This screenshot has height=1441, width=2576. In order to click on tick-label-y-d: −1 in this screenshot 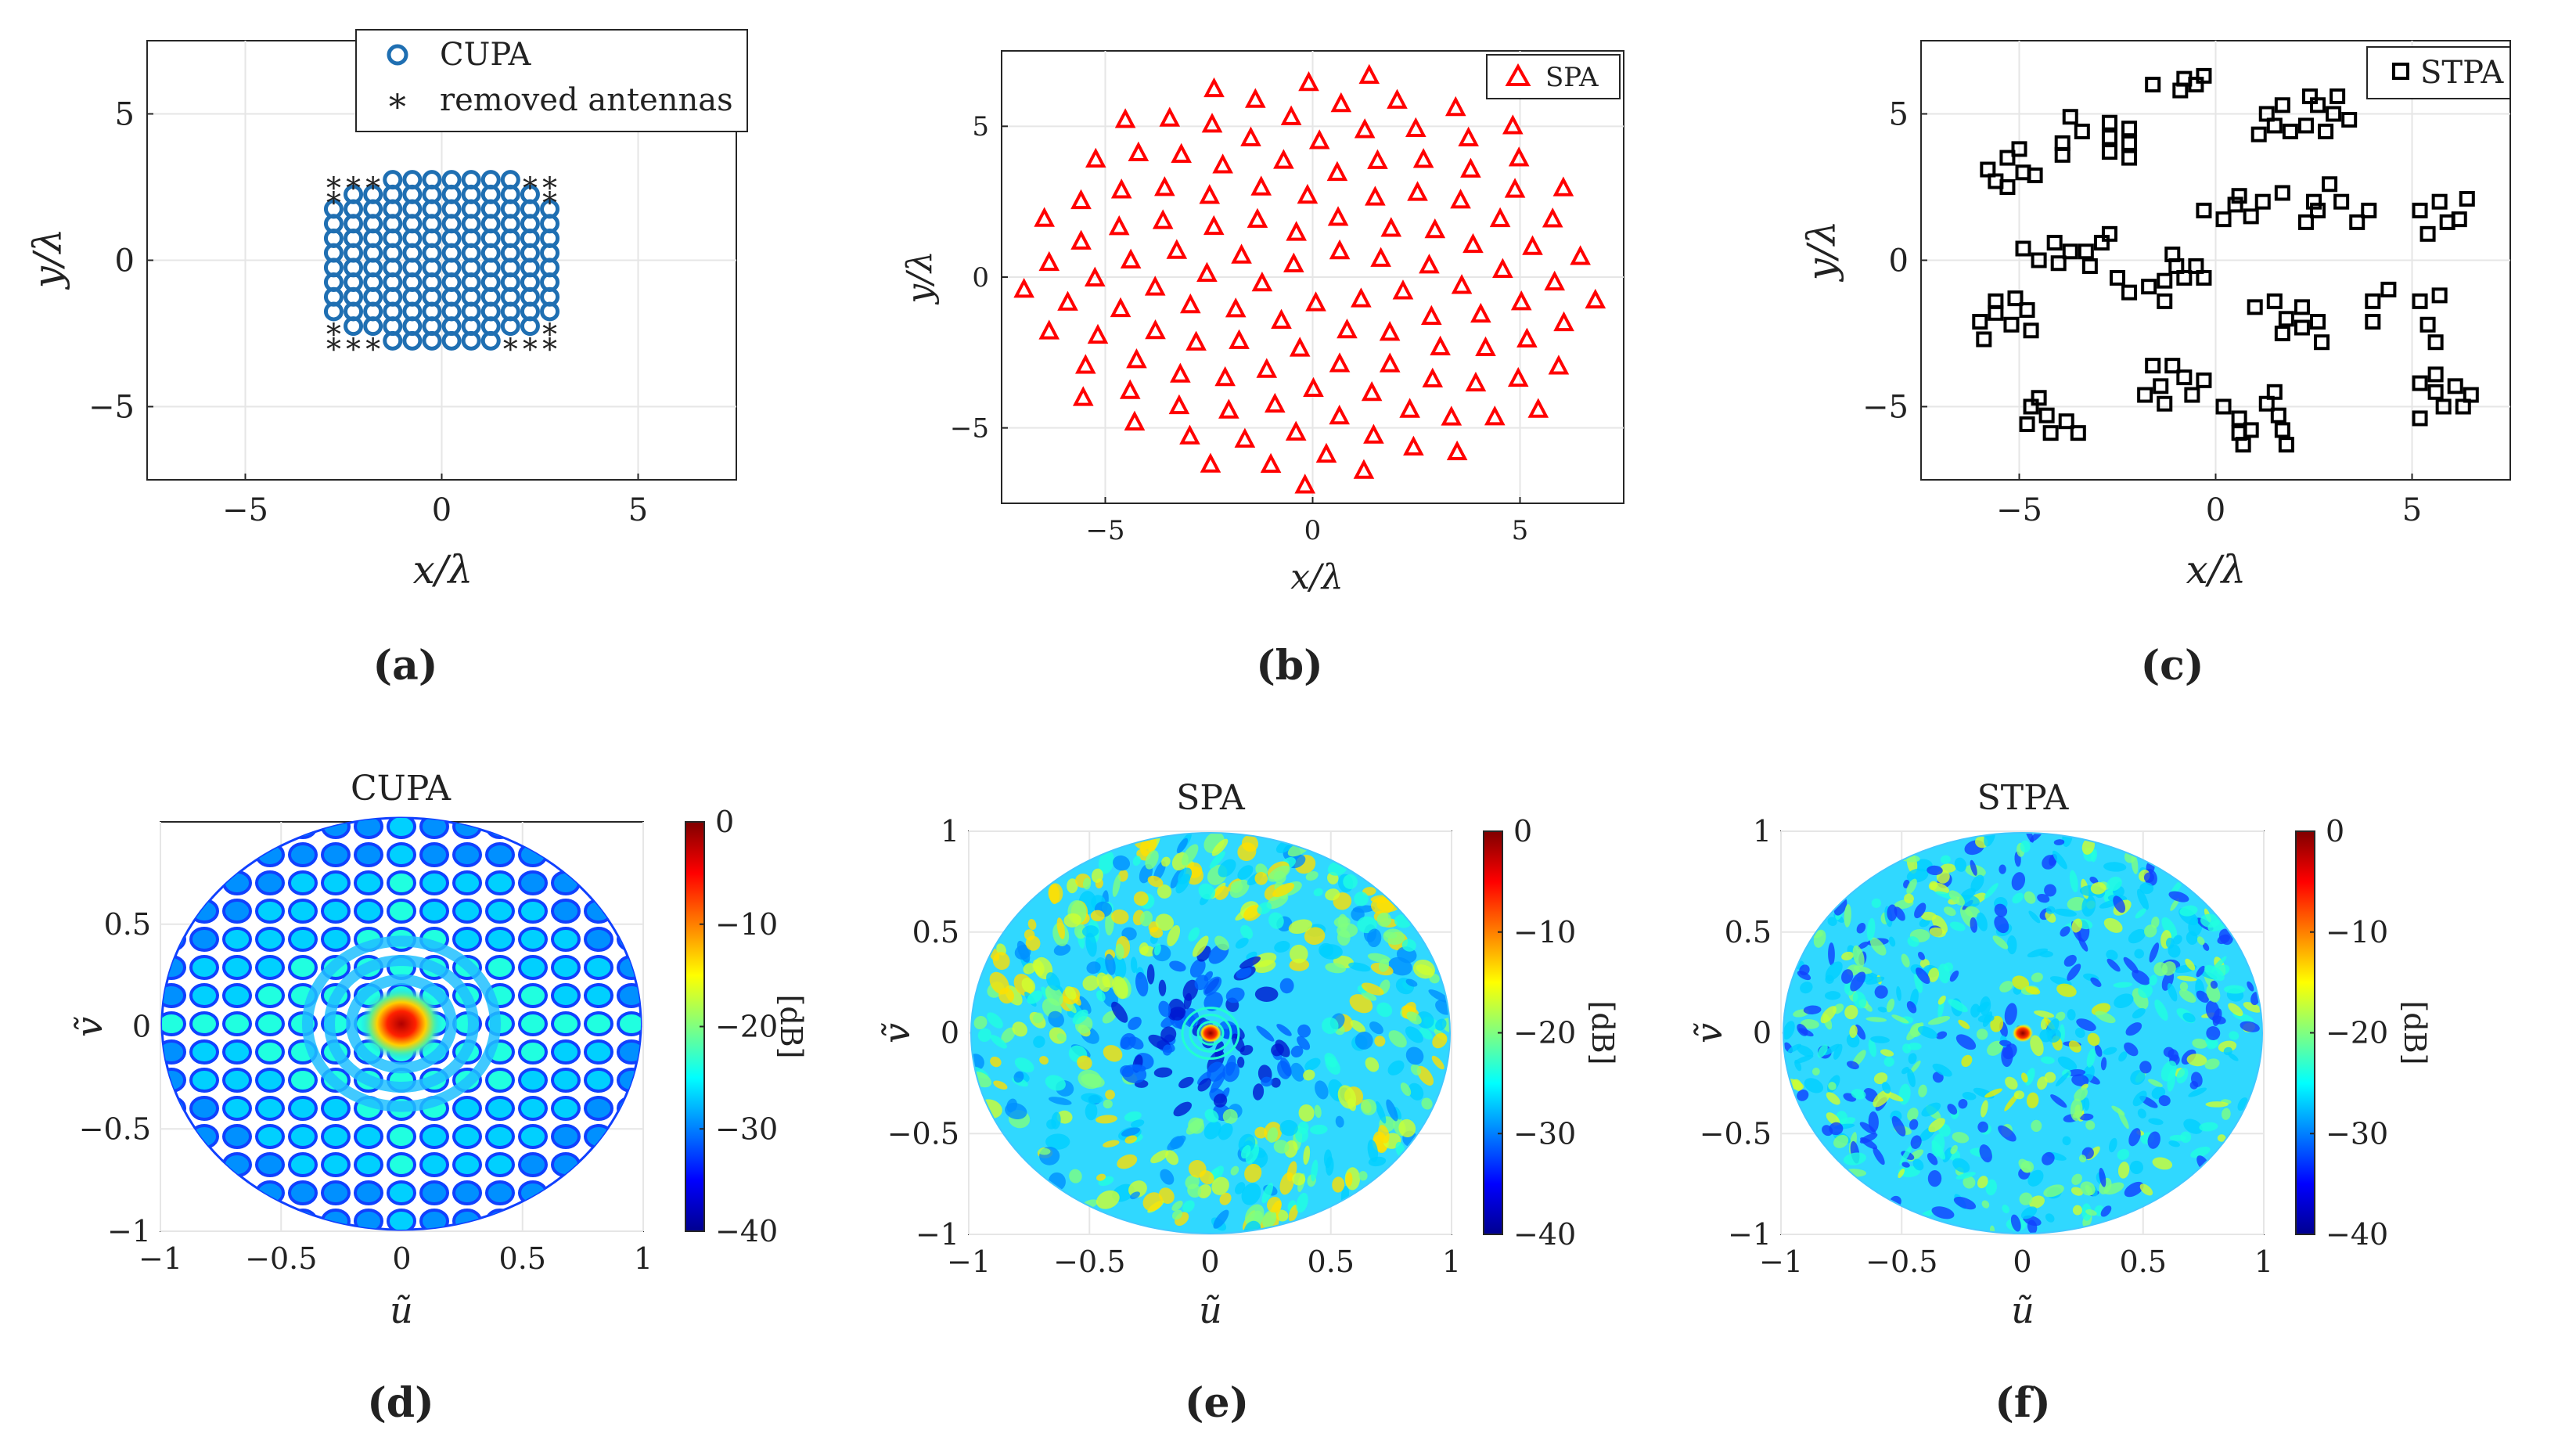, I will do `click(129, 1231)`.